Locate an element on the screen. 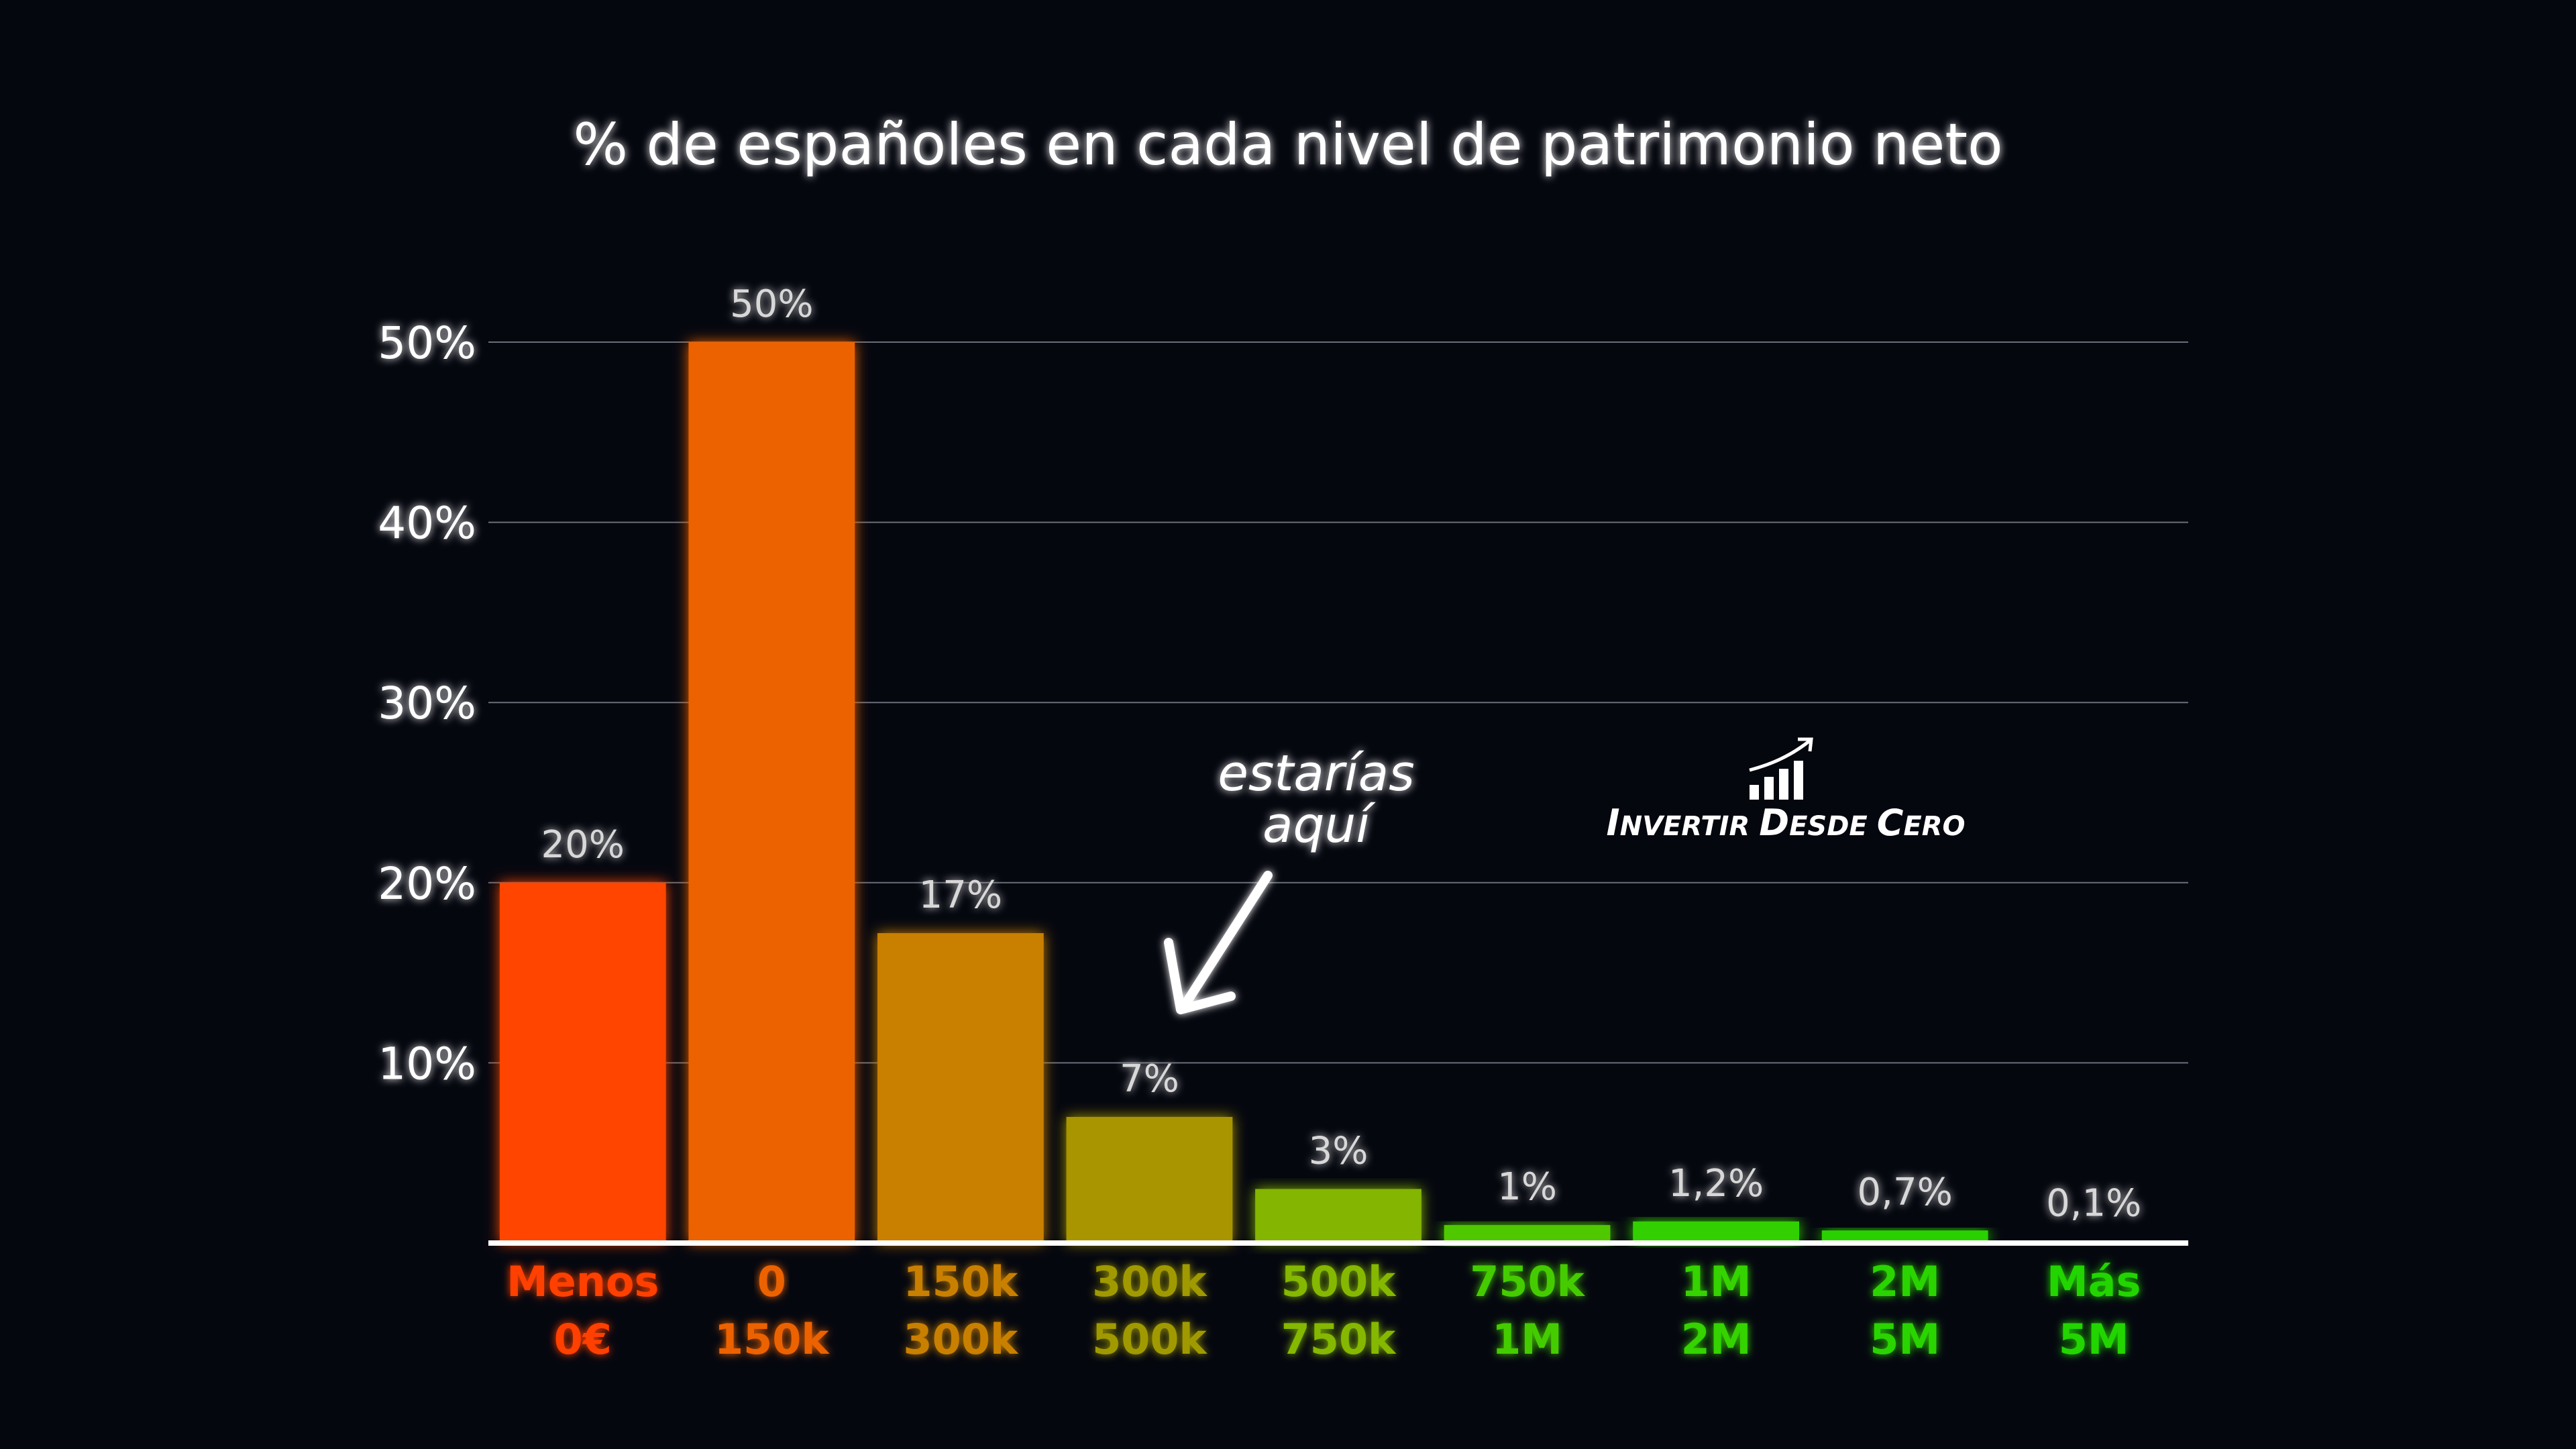 This screenshot has width=2576, height=1449. y-axis-ticks: 10% 20% 30% 40% 50% is located at coordinates (427, 703).